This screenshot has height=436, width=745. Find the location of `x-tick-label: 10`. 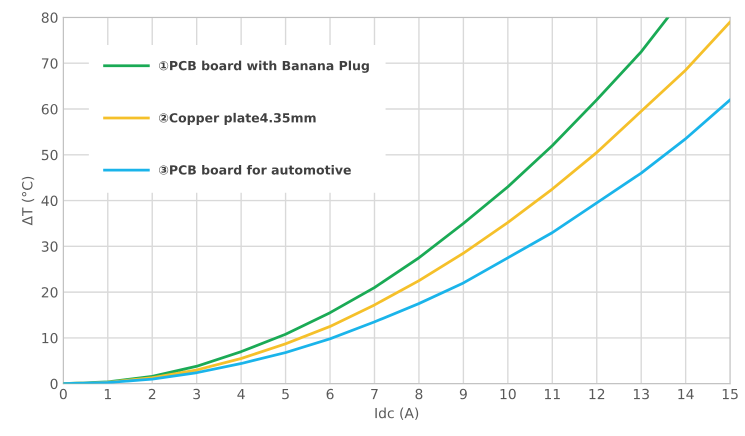

x-tick-label: 10 is located at coordinates (508, 394).